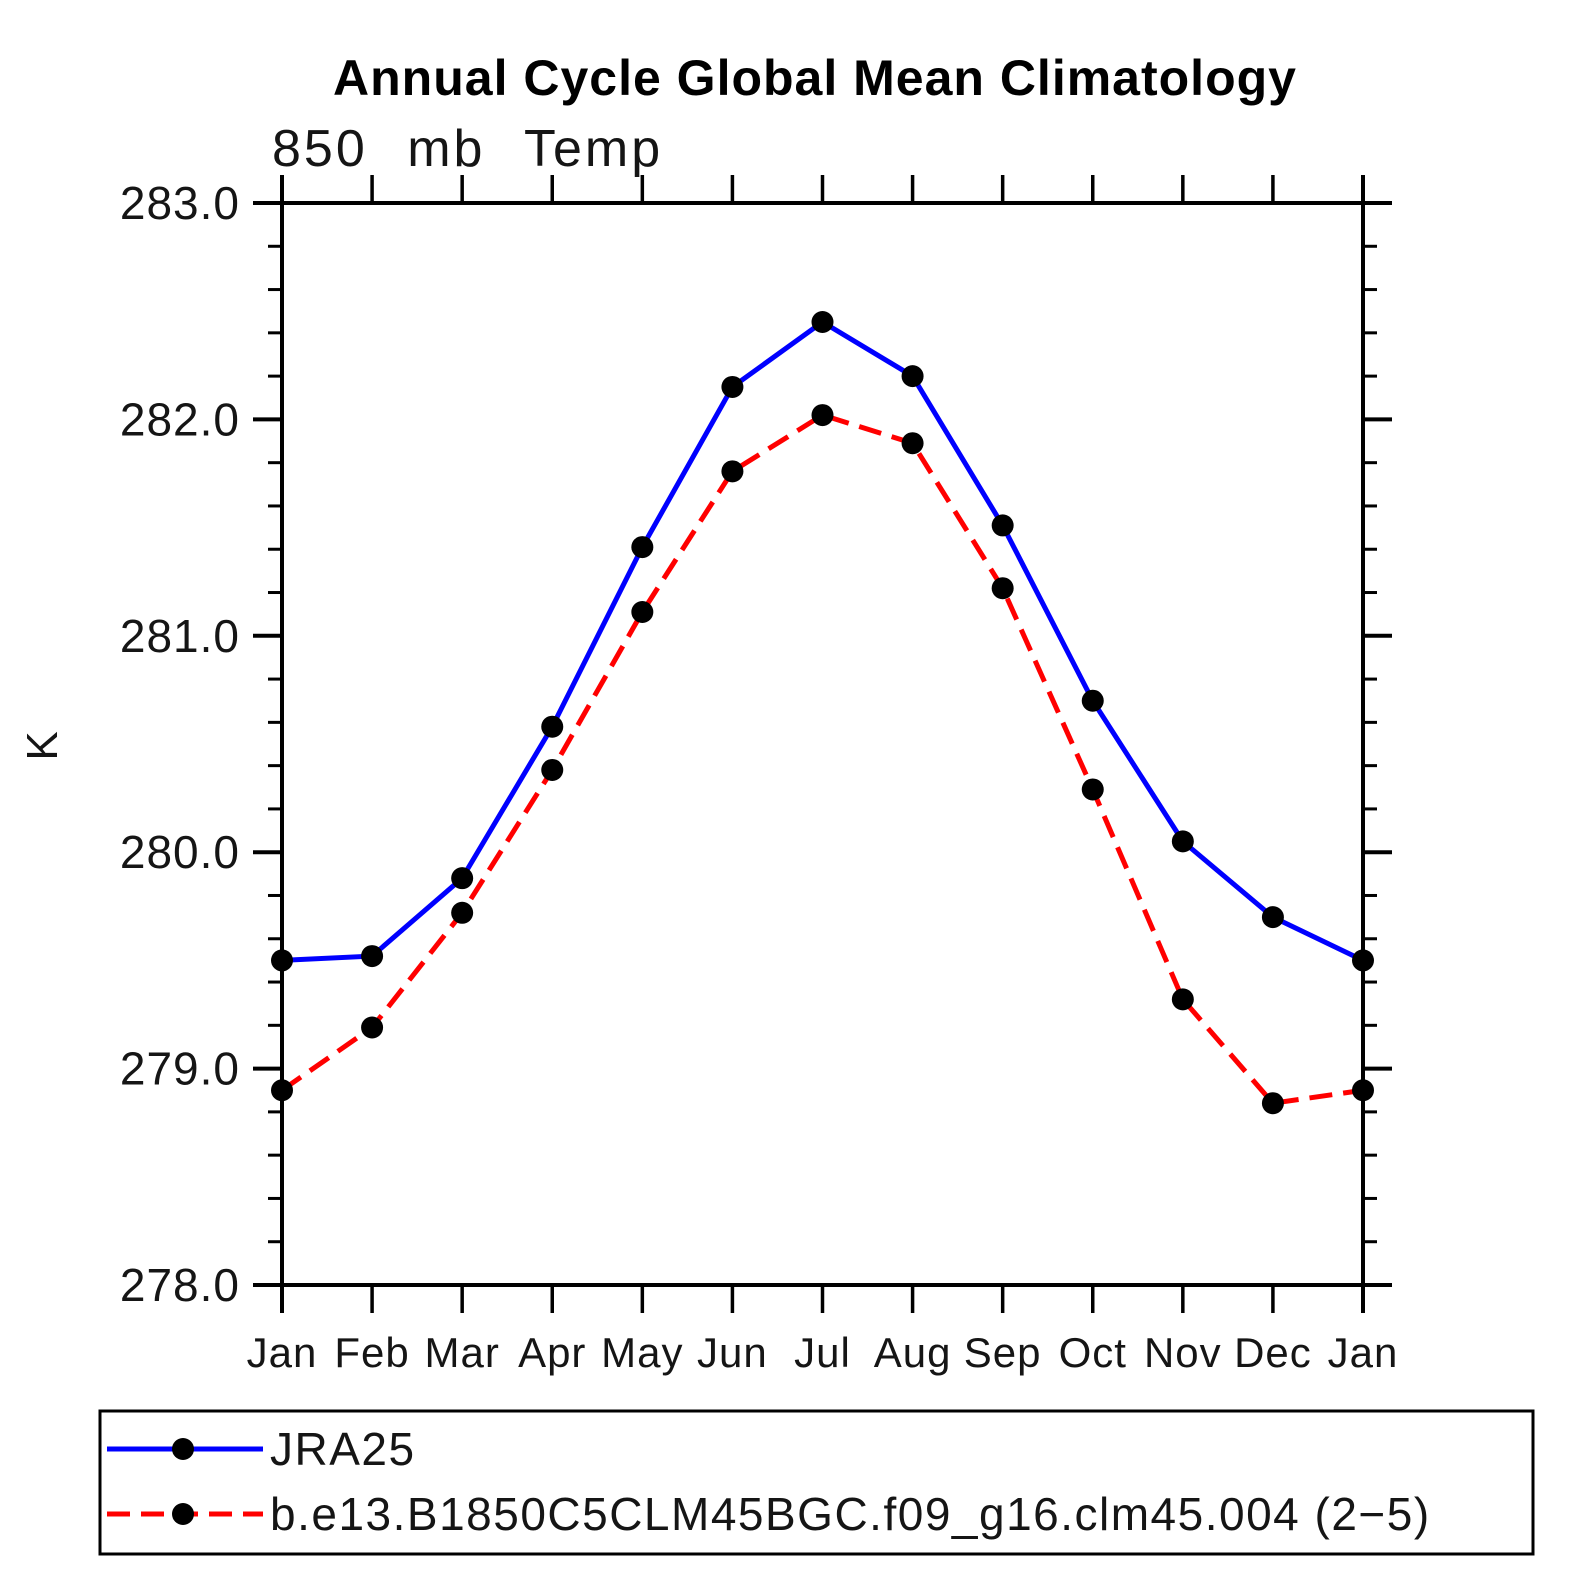 The width and height of the screenshot is (1591, 1596). I want to click on x-tick-label: Sep, so click(1003, 1352).